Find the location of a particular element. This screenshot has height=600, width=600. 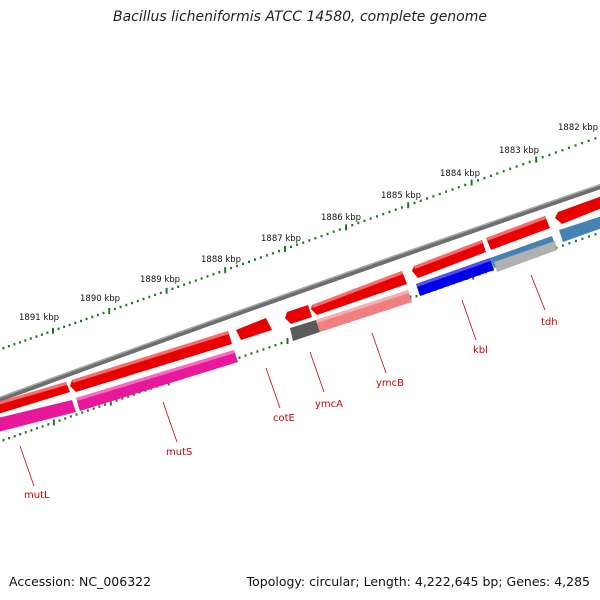

category-block-silver is located at coordinates (525, 256).